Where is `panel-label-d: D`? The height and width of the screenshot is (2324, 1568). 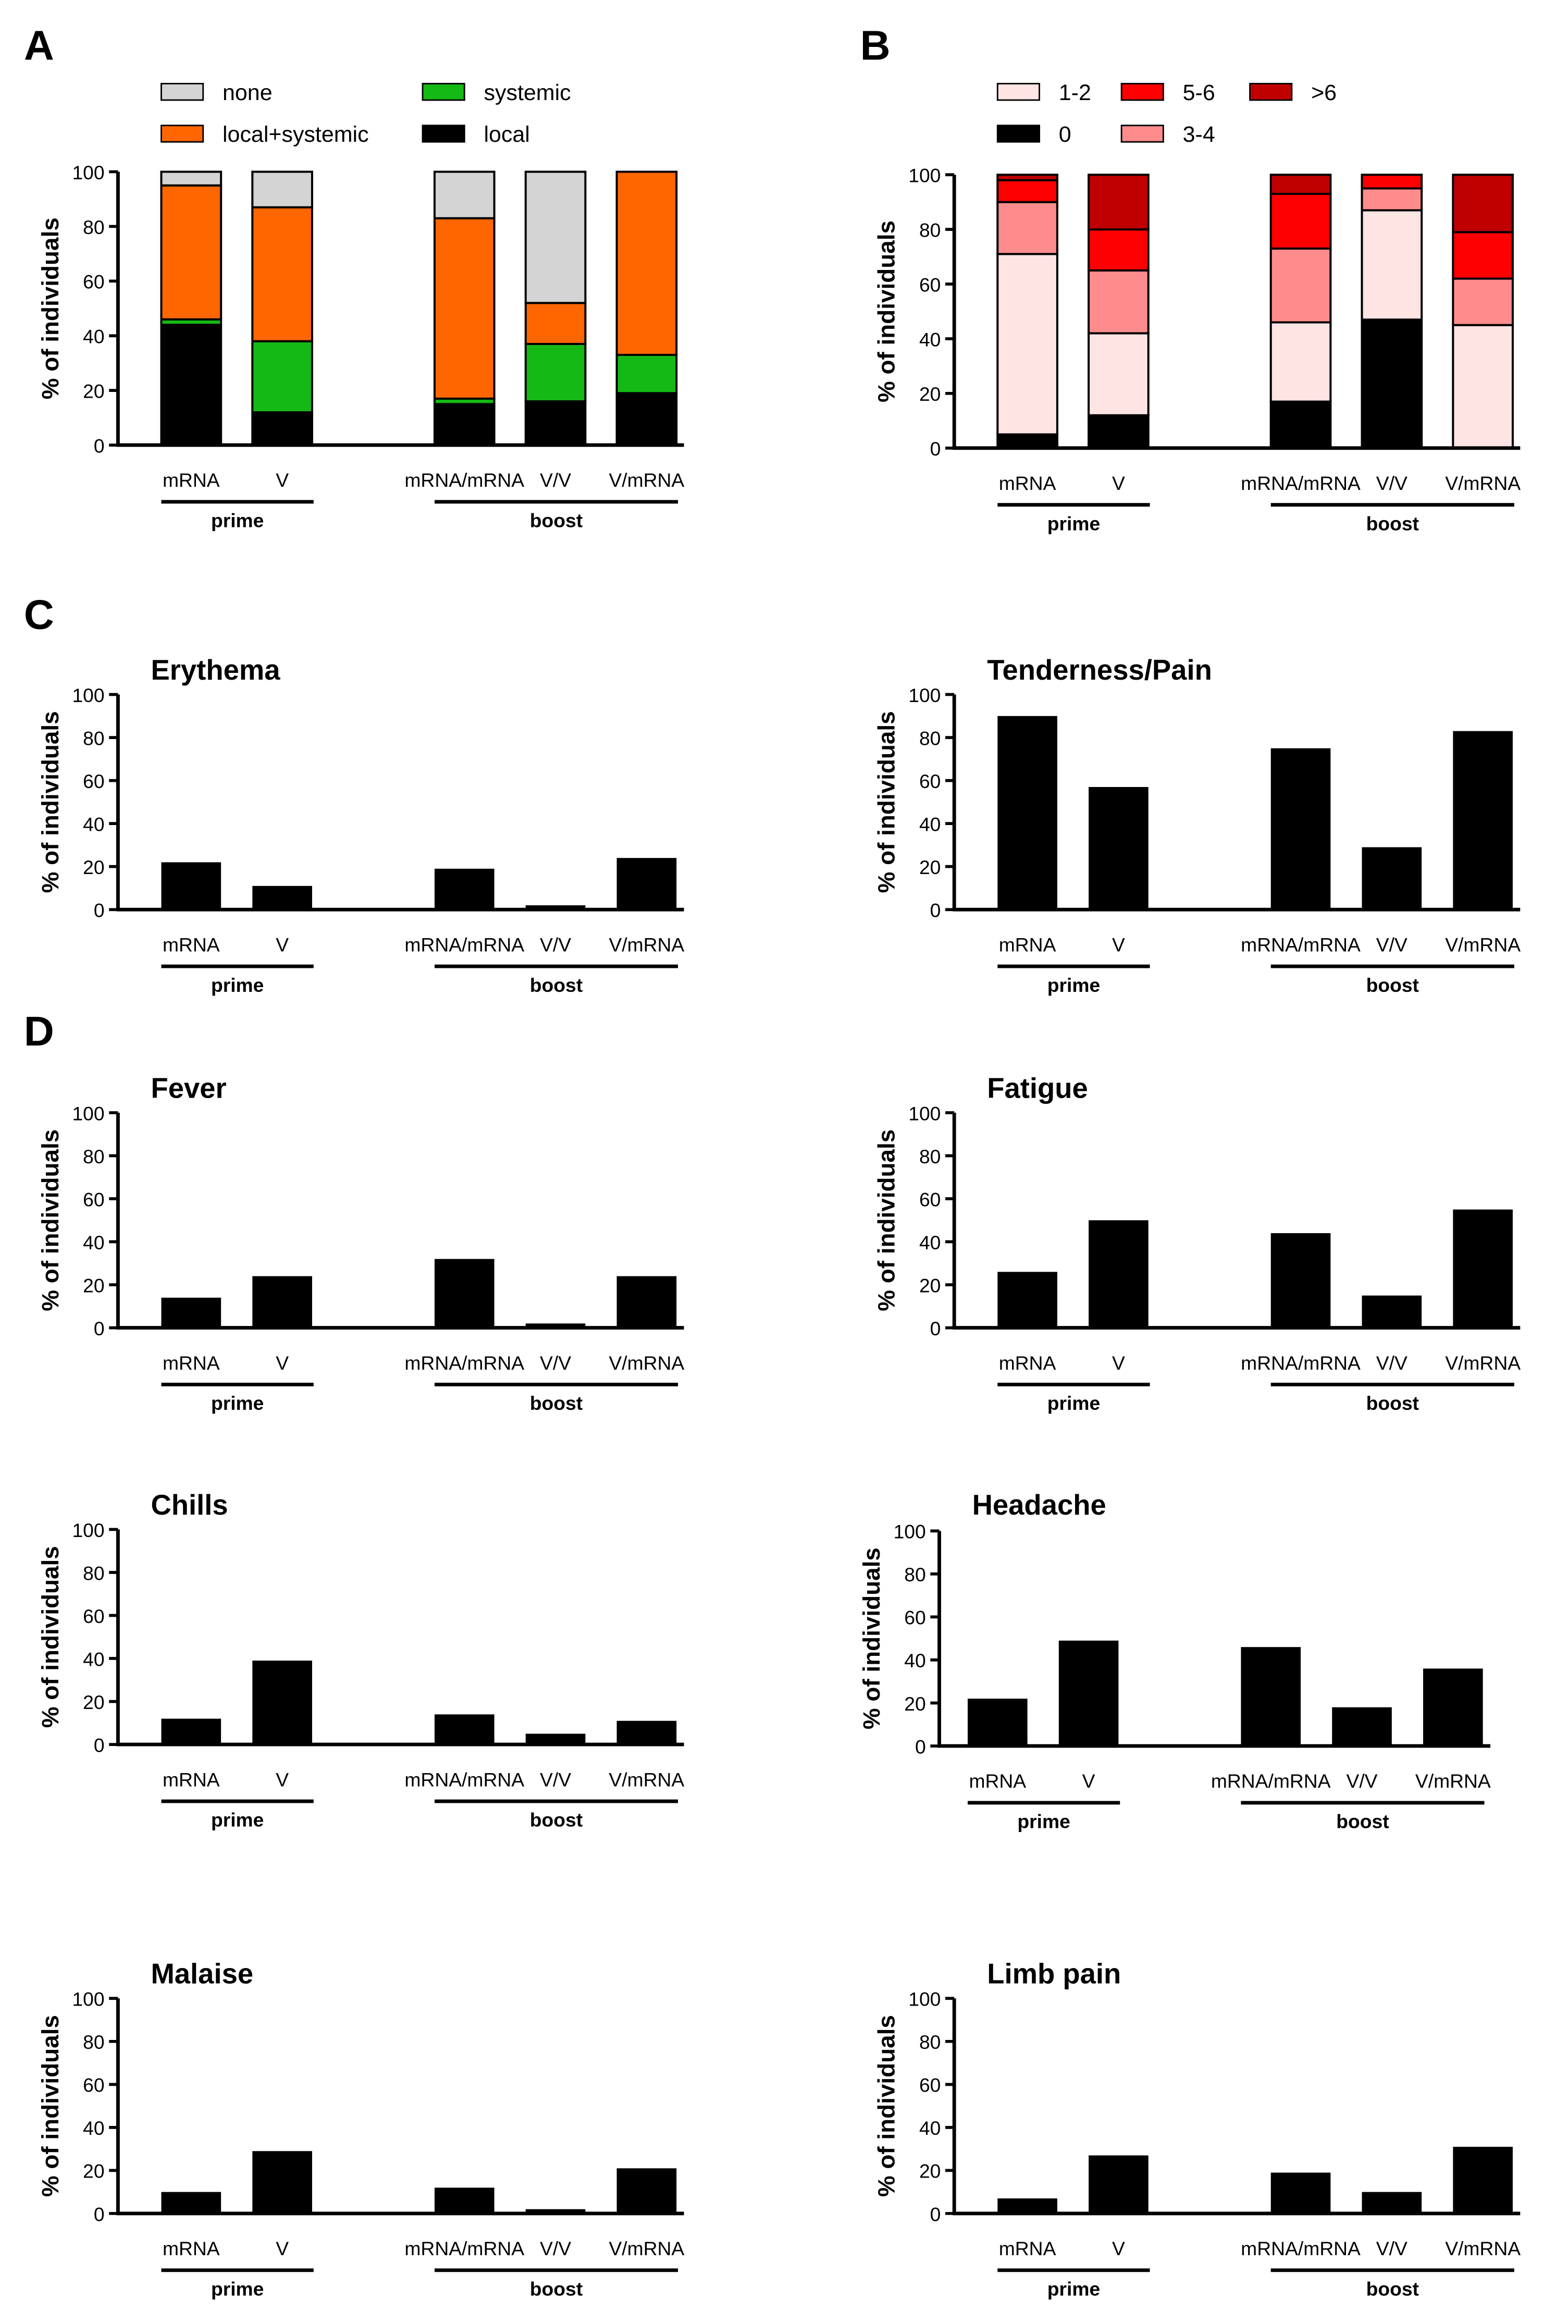 panel-label-d: D is located at coordinates (39, 1031).